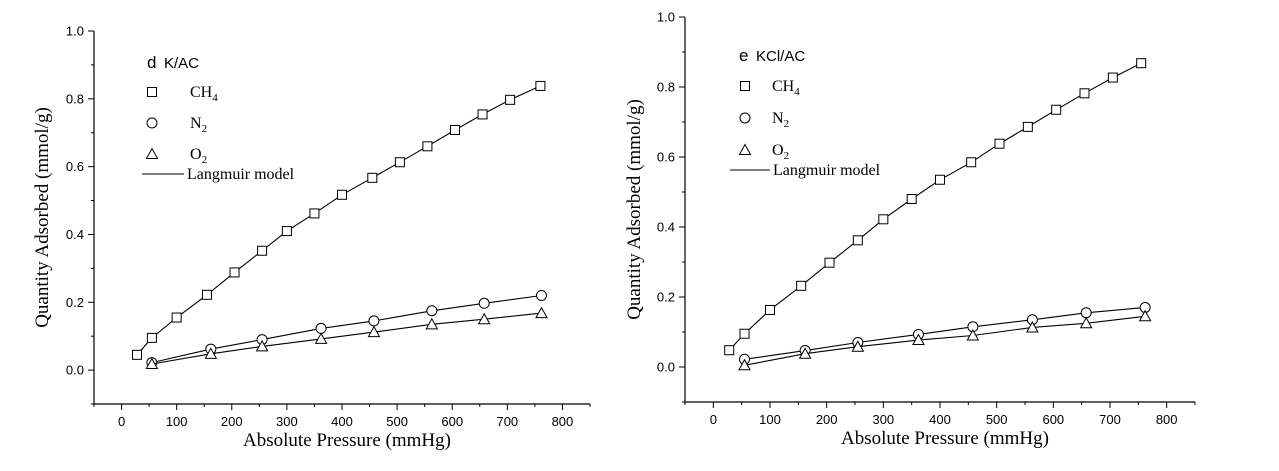 This screenshot has width=1279, height=471. Describe the element at coordinates (827, 419) in the screenshot. I see `x-tick-label: 200` at that location.